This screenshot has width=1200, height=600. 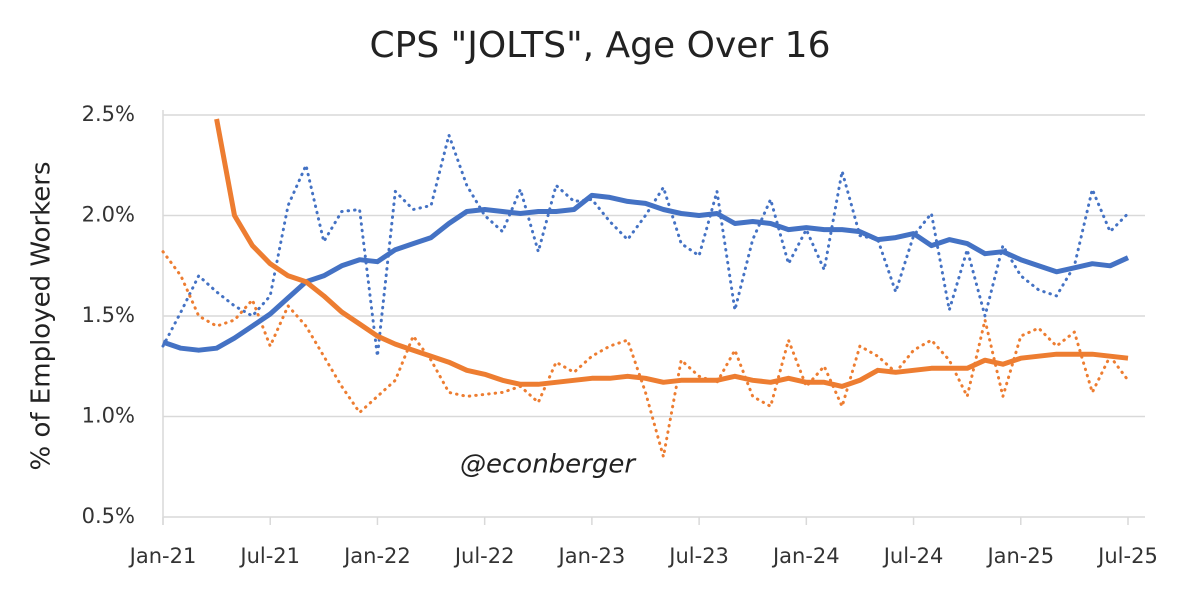 What do you see at coordinates (600, 45) in the screenshot?
I see `chart-title: CPS "JOLTS", Age Over 16` at bounding box center [600, 45].